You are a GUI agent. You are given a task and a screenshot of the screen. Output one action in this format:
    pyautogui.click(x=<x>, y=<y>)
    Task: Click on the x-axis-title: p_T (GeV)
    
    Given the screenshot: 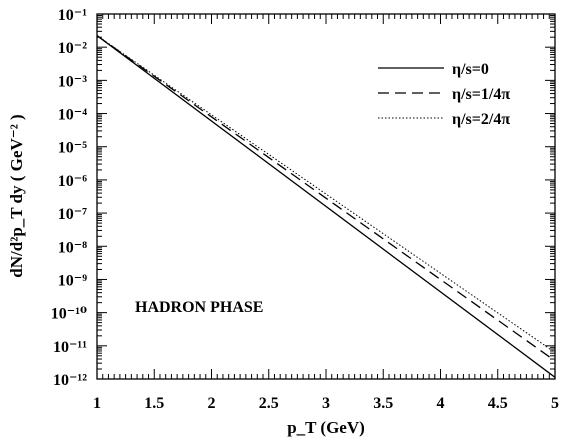 What is the action you would take?
    pyautogui.click(x=326, y=427)
    